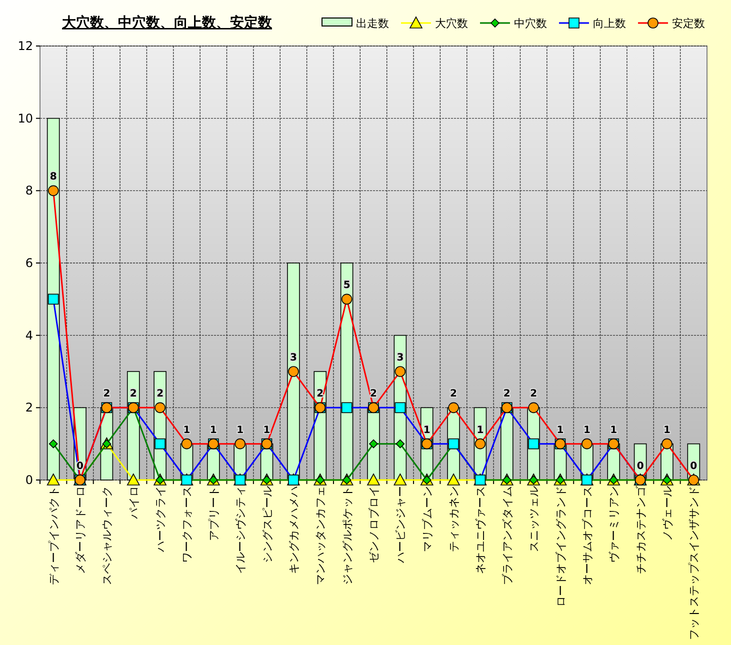  Describe the element at coordinates (267, 524) in the screenshot. I see `x-tick-label: シングスピール` at that location.